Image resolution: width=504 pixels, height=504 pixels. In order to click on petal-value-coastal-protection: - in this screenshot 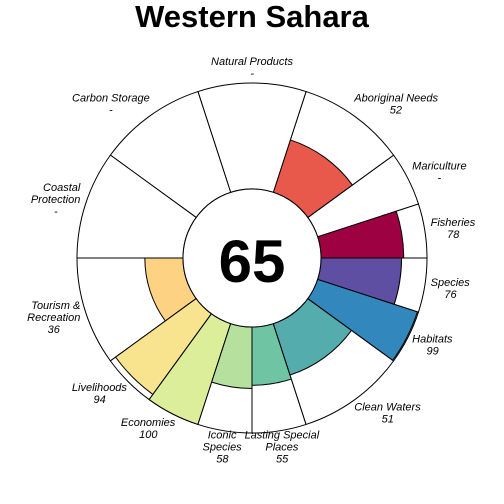, I will do `click(56, 212)`.